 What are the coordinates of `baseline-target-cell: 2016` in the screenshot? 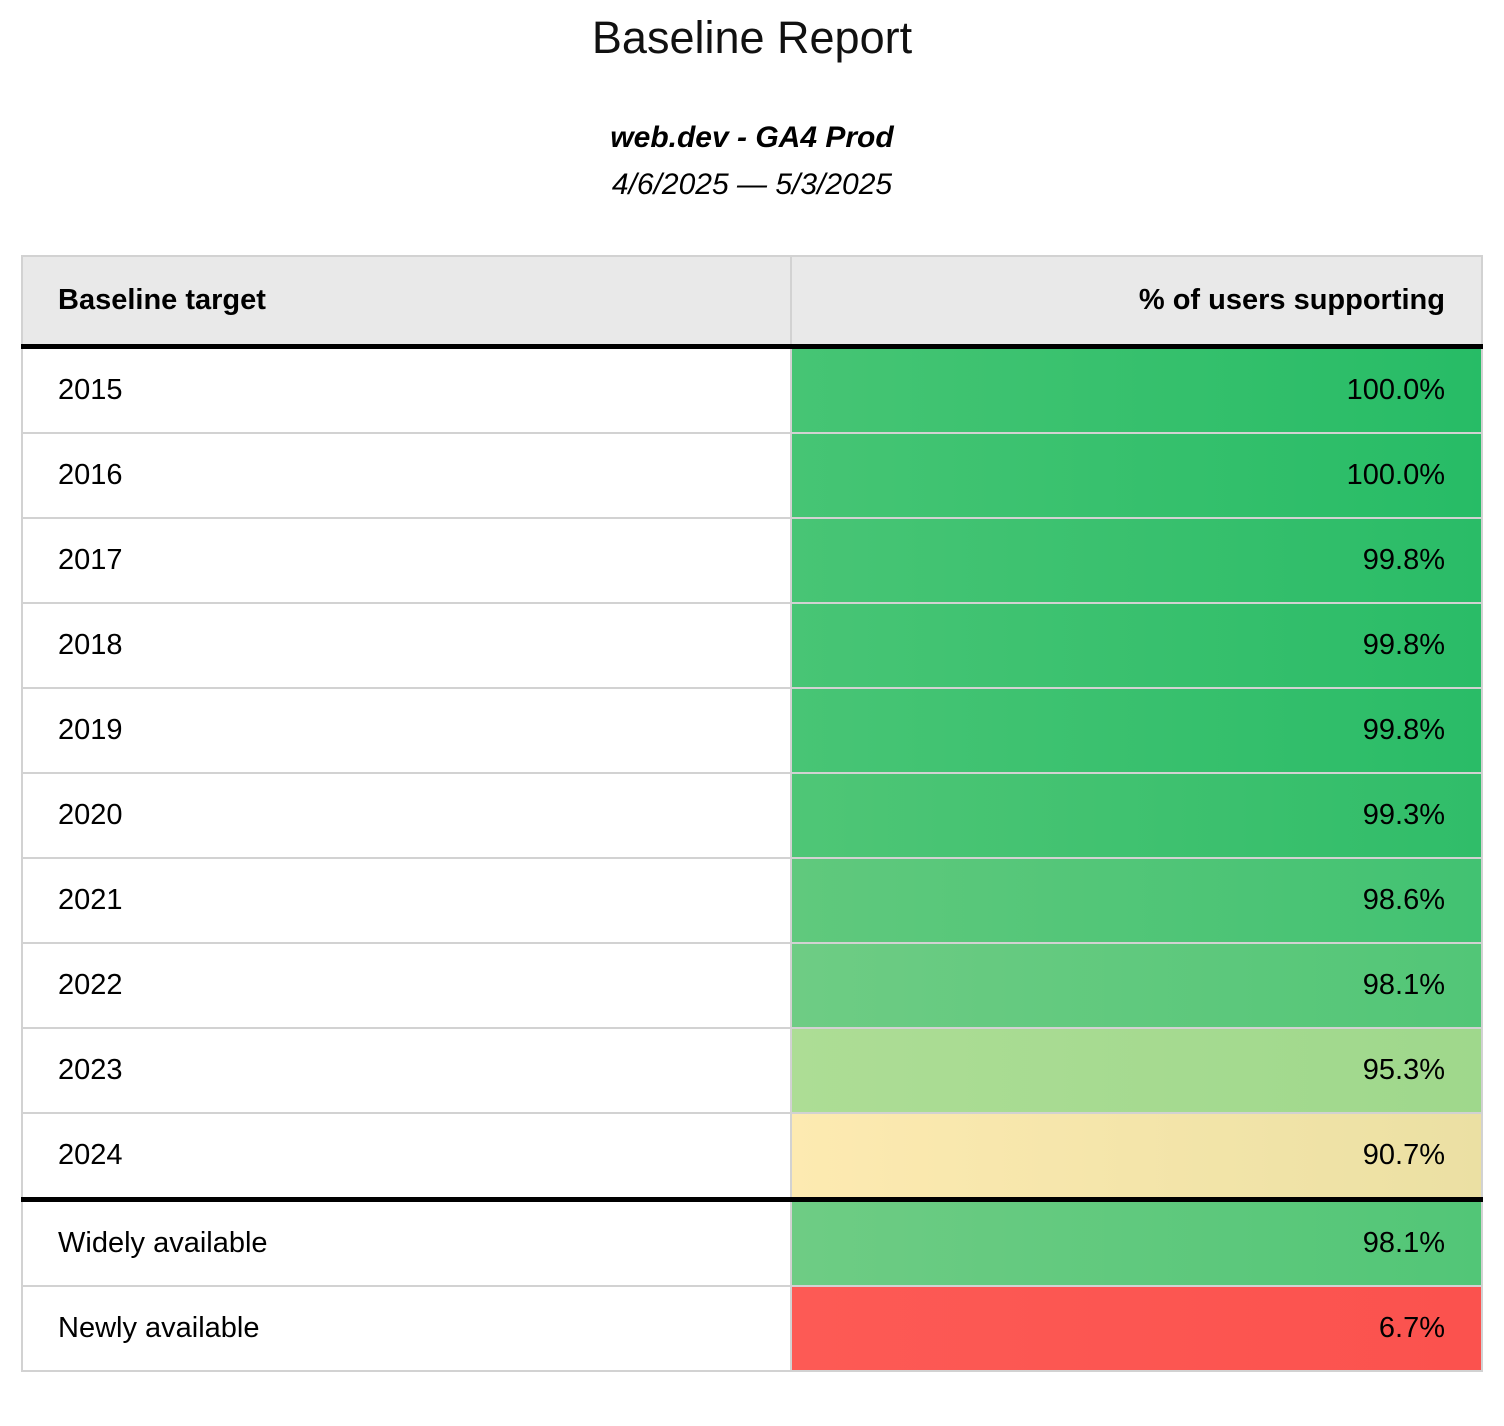 It's located at (407, 474).